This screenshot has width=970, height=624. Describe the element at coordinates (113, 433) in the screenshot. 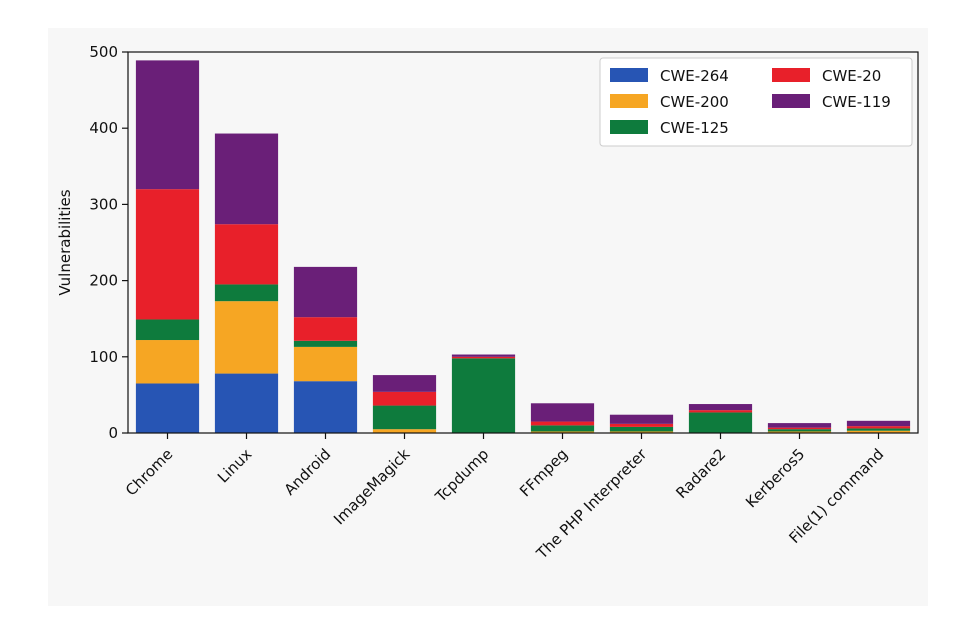

I see `y-tick-label: 0` at that location.